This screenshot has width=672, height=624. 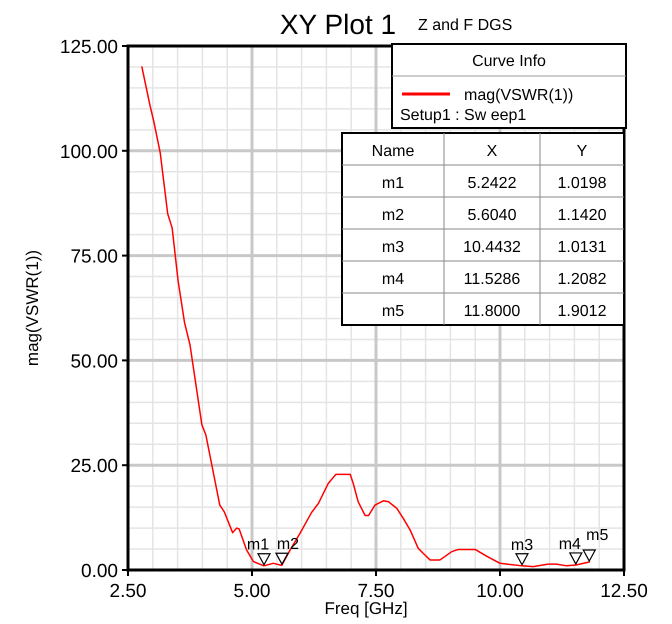 What do you see at coordinates (492, 279) in the screenshot?
I see `annotation: 11.5286` at bounding box center [492, 279].